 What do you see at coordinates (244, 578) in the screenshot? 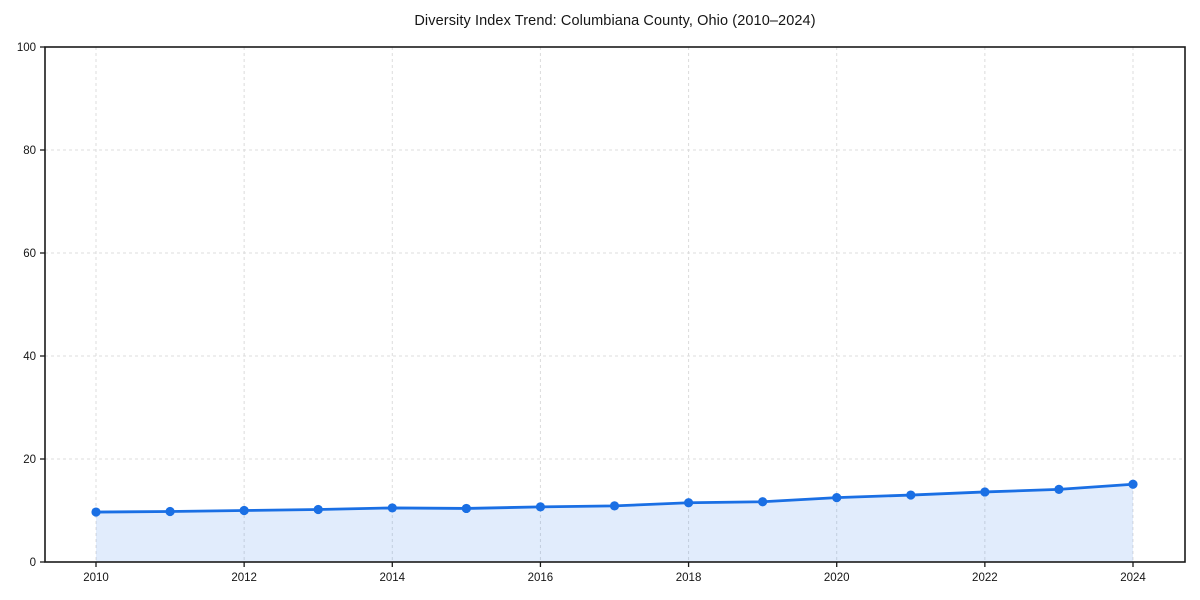
I see `x-tick-label: 2012` at bounding box center [244, 578].